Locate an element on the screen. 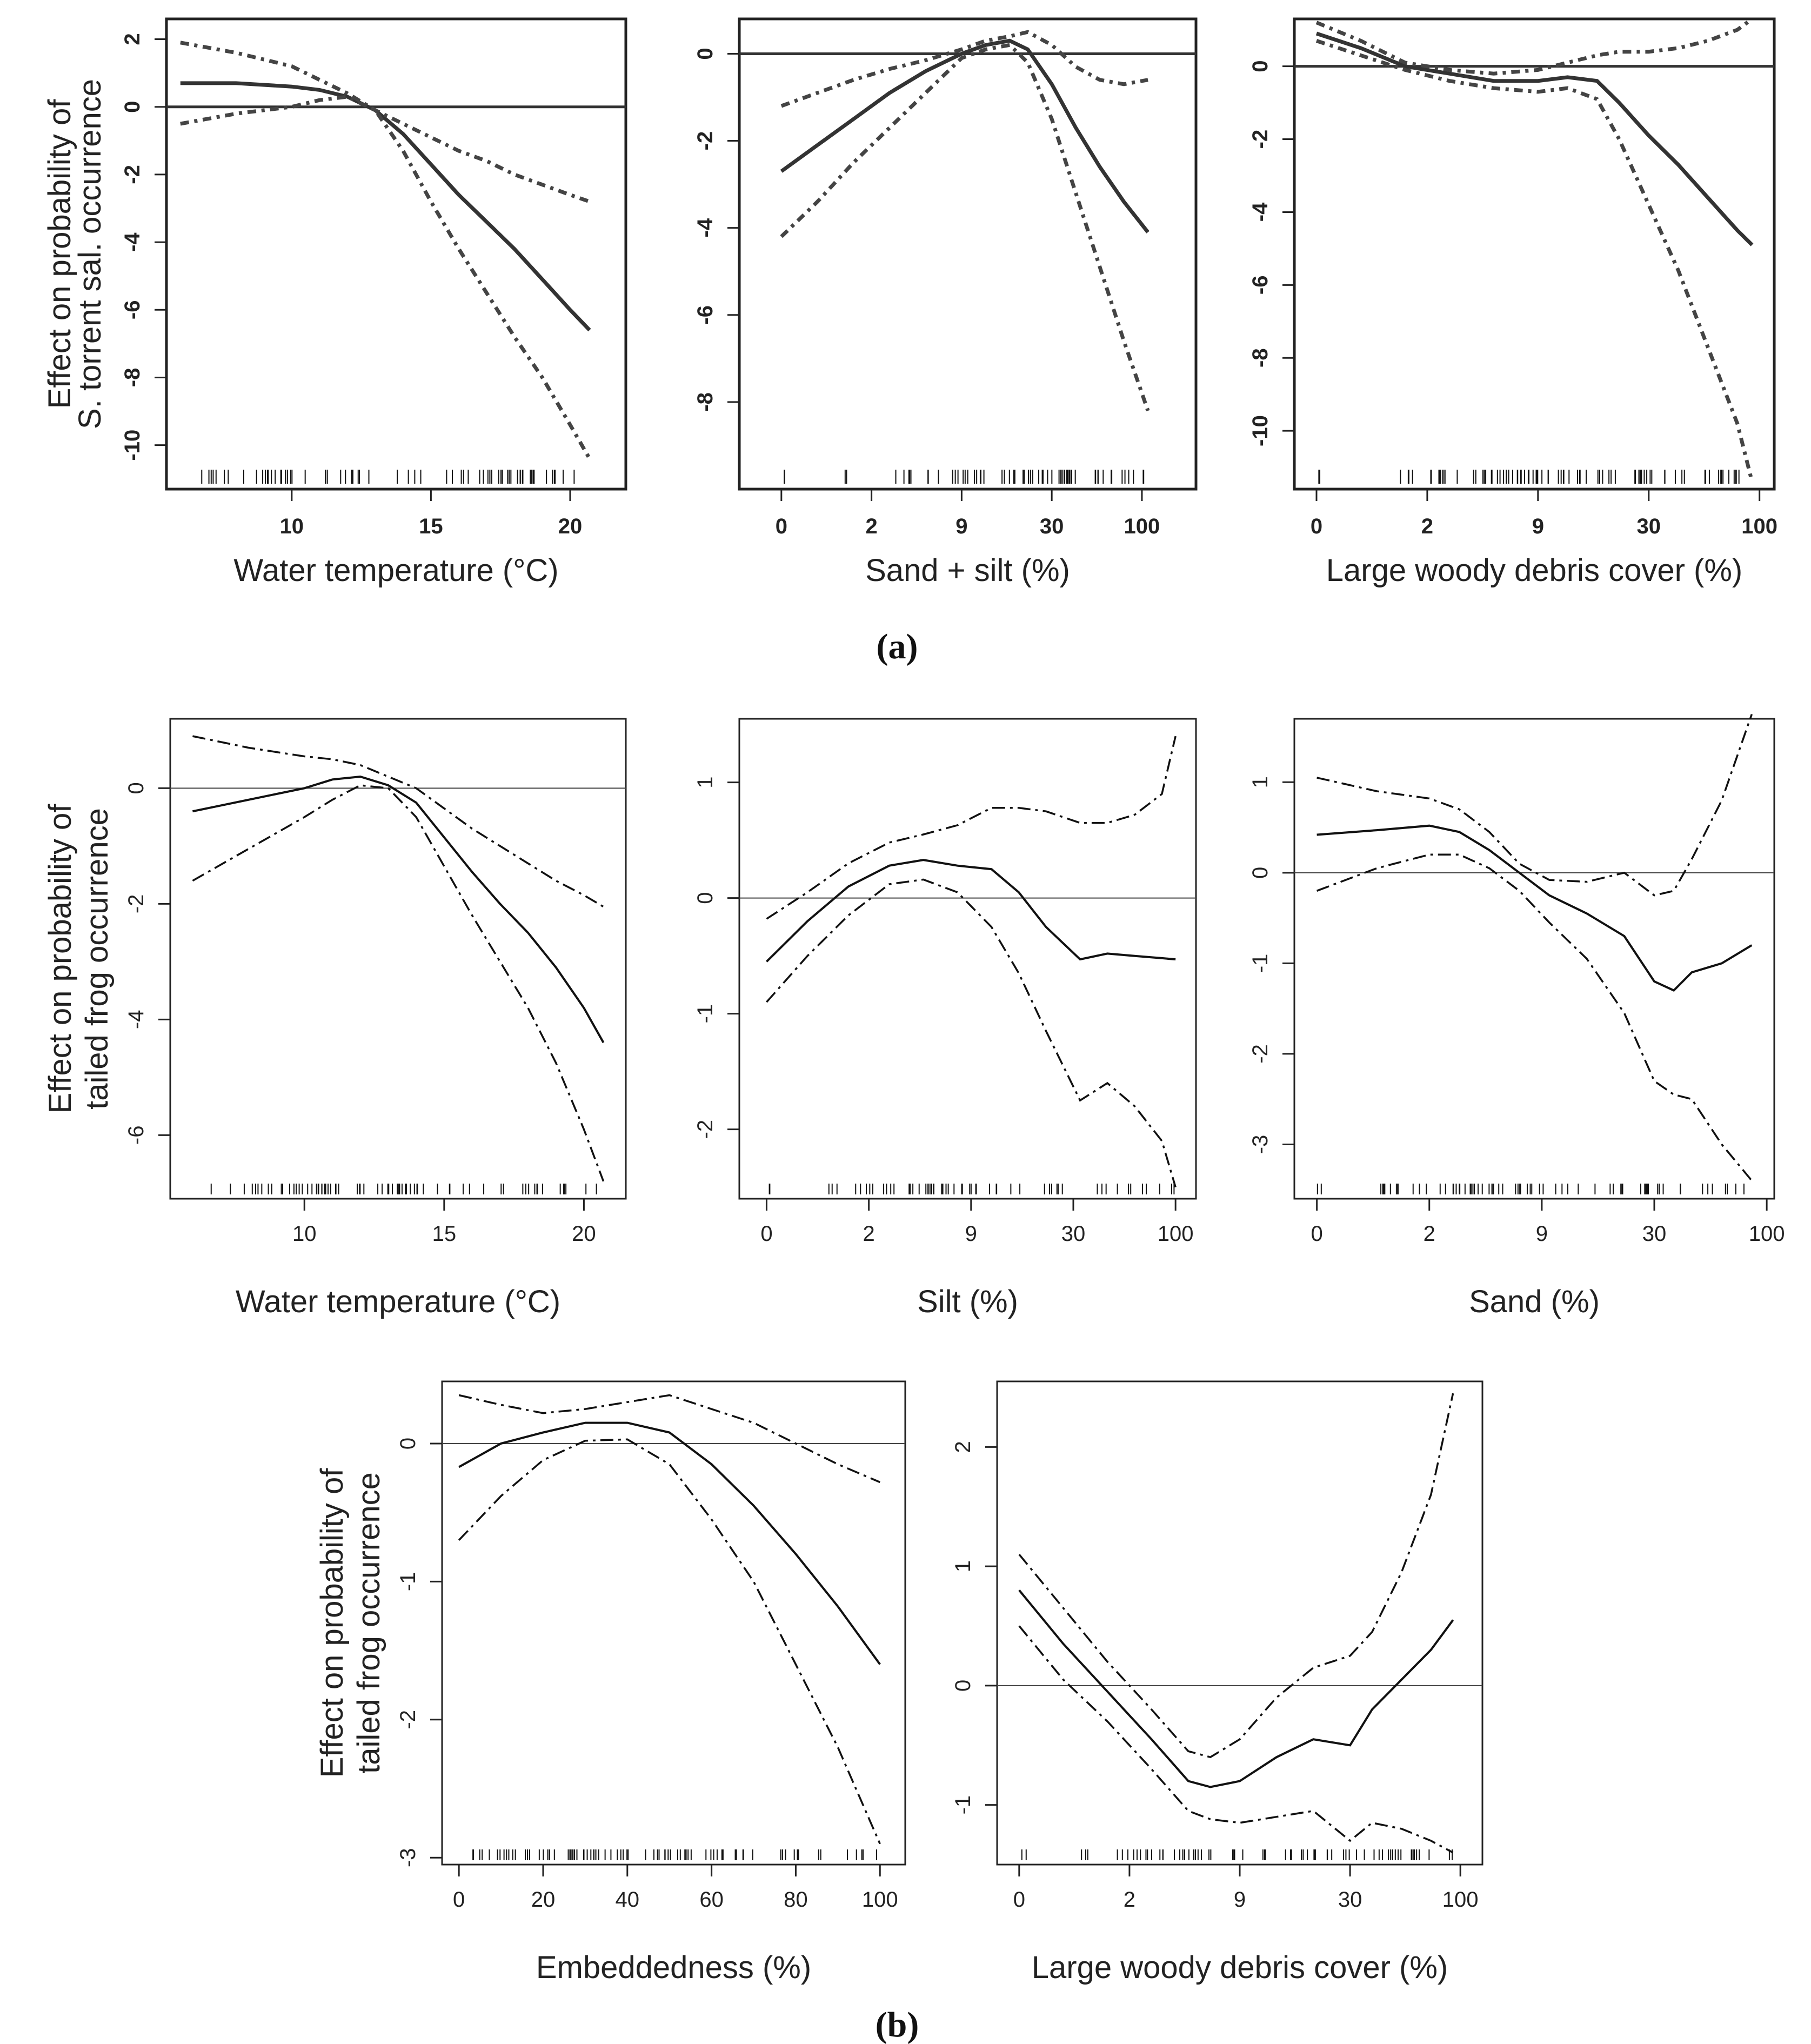 Image resolution: width=1811 pixels, height=2044 pixels. x-axis-label: Water temperature (°C) is located at coordinates (395, 570).